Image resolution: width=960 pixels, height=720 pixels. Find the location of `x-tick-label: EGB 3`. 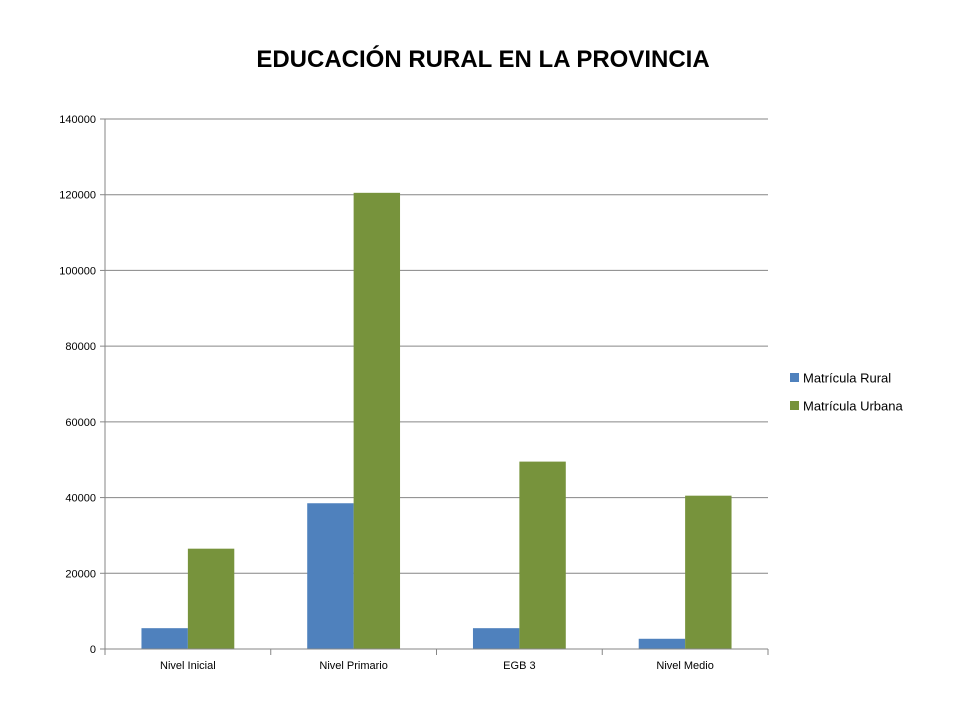

x-tick-label: EGB 3 is located at coordinates (519, 666).